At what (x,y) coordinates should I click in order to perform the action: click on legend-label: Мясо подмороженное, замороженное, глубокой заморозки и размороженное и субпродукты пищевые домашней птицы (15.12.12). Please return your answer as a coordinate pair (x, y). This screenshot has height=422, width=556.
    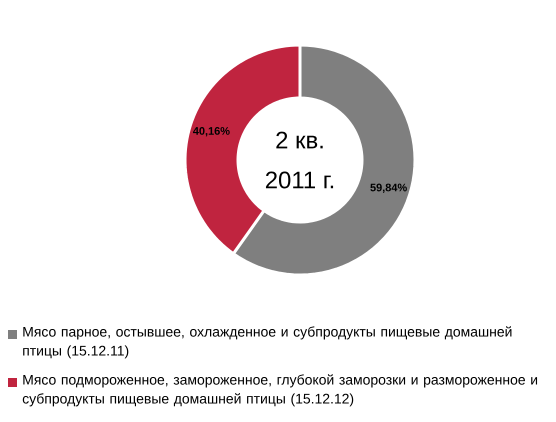
    Looking at the image, I should click on (280, 390).